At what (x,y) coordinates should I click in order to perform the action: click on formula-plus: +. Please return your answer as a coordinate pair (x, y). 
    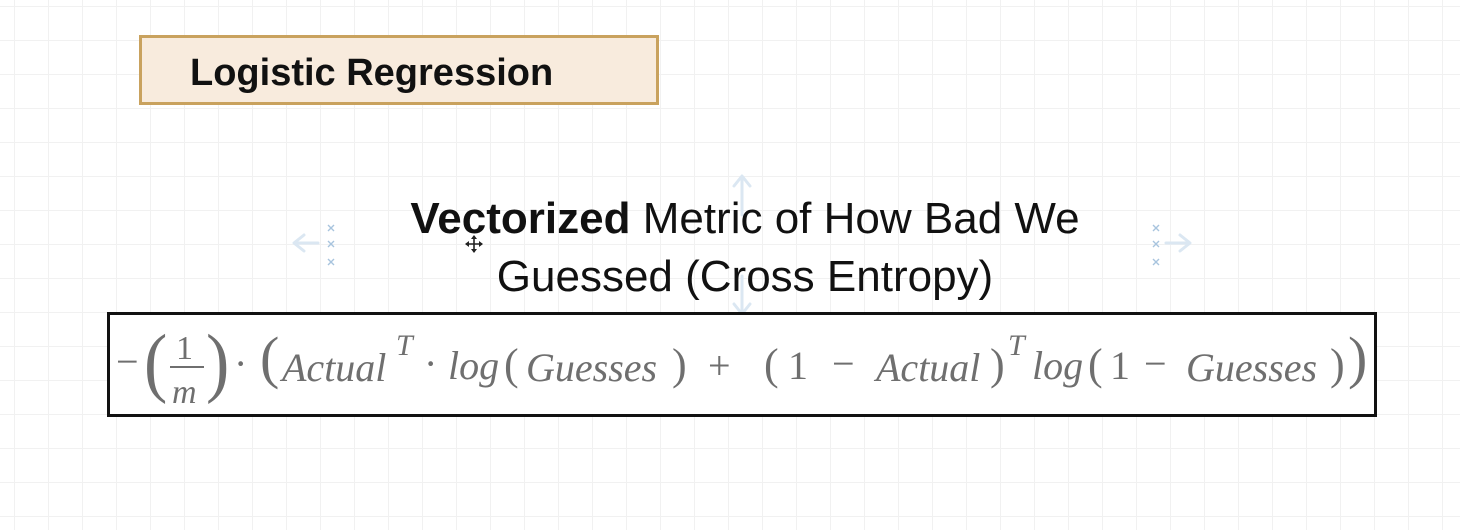
    Looking at the image, I should click on (719, 365).